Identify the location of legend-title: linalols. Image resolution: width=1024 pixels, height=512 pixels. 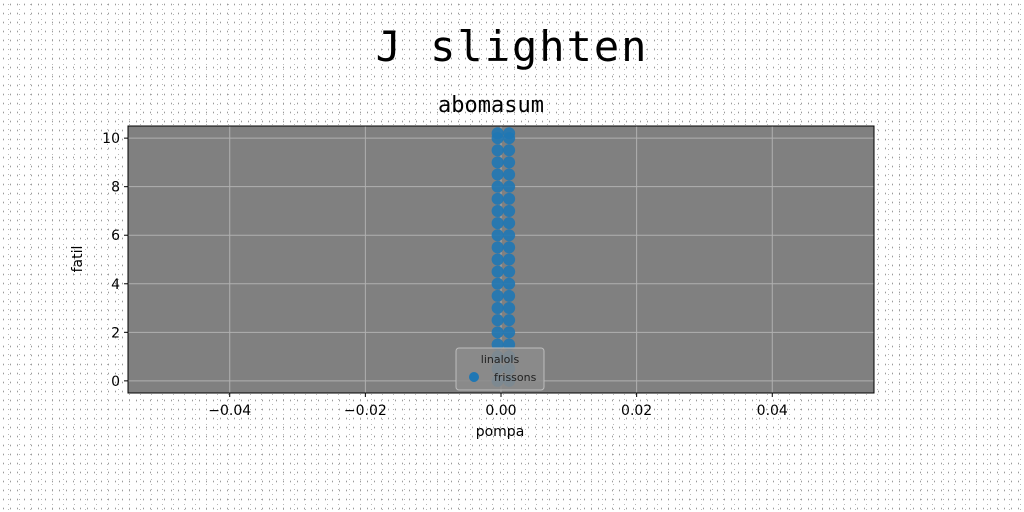
(500, 359).